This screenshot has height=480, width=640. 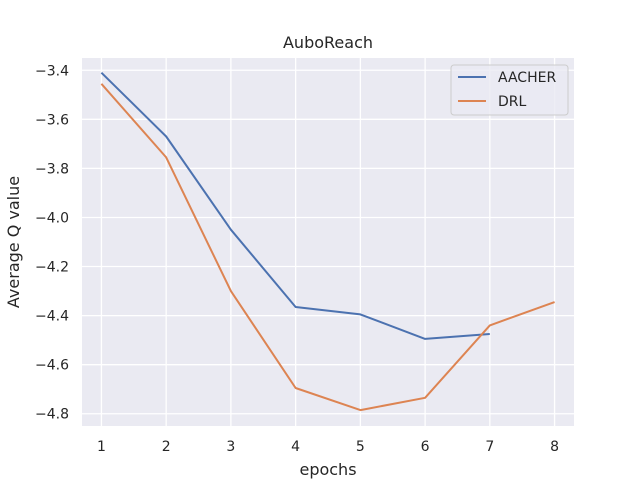 What do you see at coordinates (101, 447) in the screenshot?
I see `x-tick-label: 1` at bounding box center [101, 447].